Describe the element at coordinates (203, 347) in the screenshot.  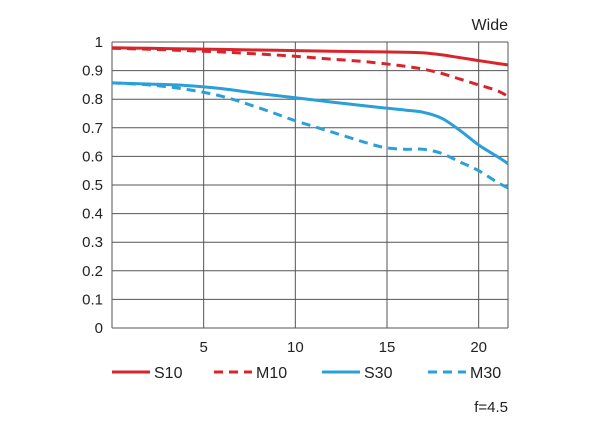
I see `x-tick-label: 5` at that location.